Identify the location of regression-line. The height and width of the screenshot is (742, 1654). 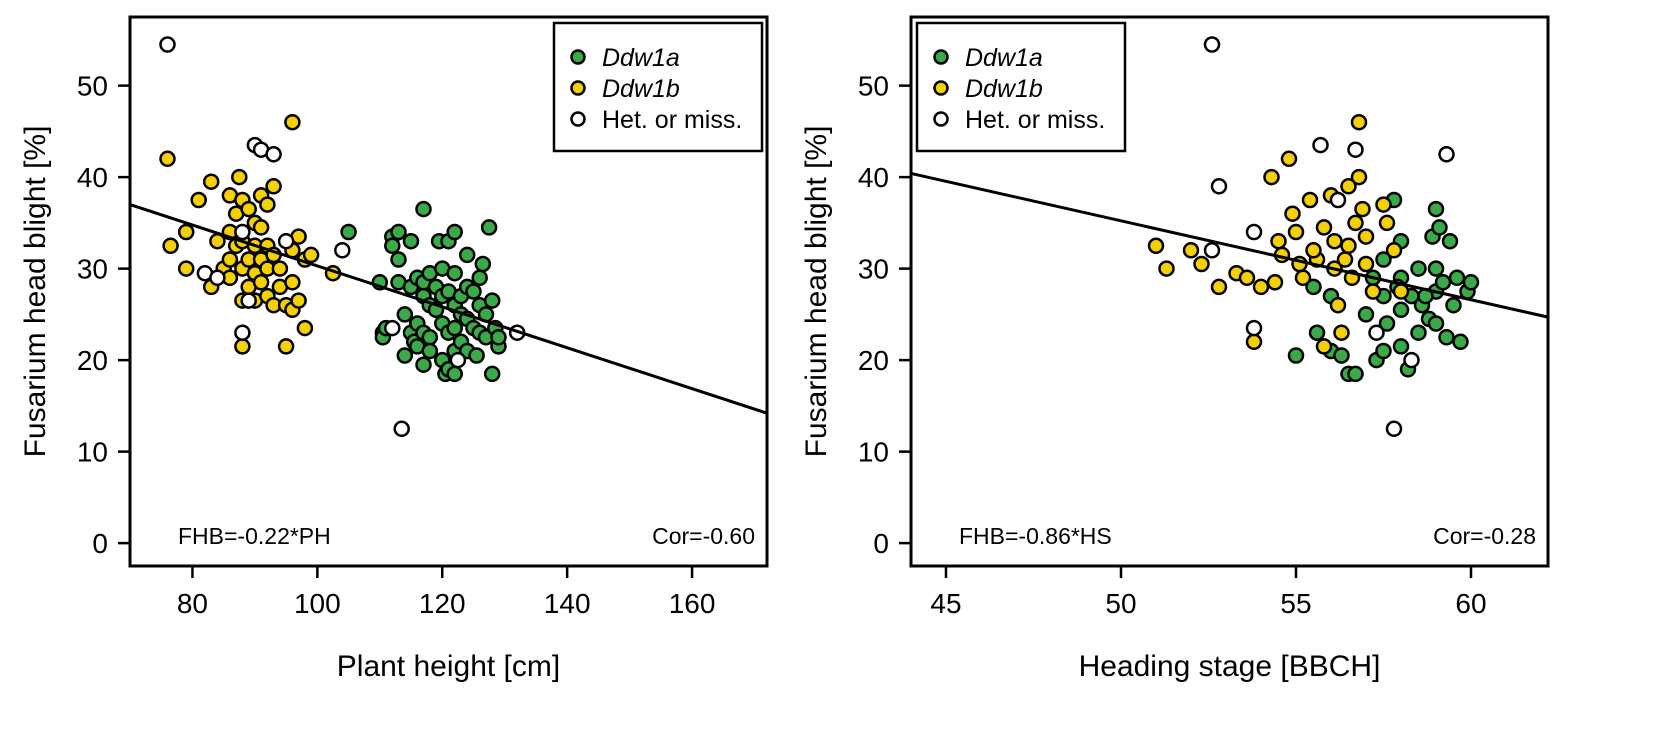
(1229, 245).